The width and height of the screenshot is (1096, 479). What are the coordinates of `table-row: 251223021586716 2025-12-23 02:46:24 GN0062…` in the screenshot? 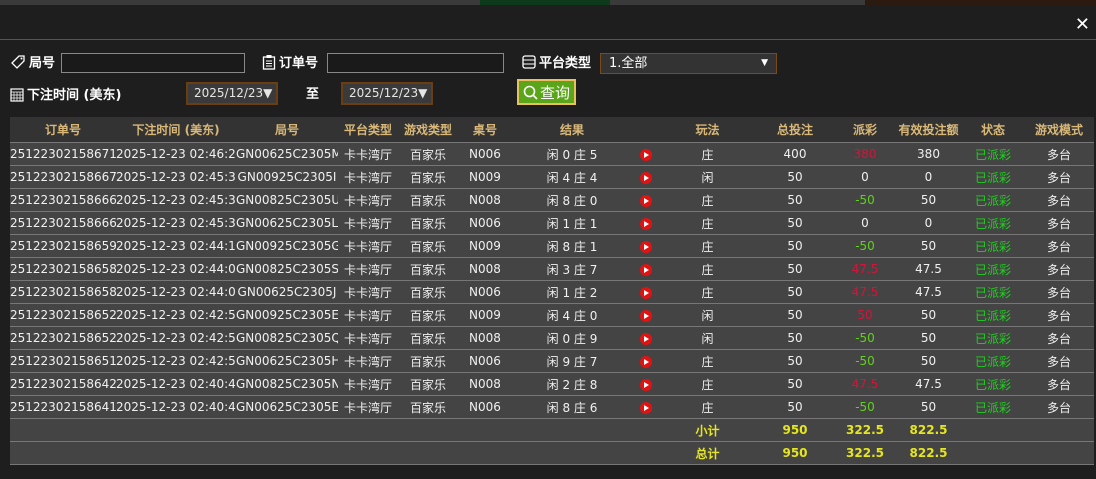 It's located at (552, 154).